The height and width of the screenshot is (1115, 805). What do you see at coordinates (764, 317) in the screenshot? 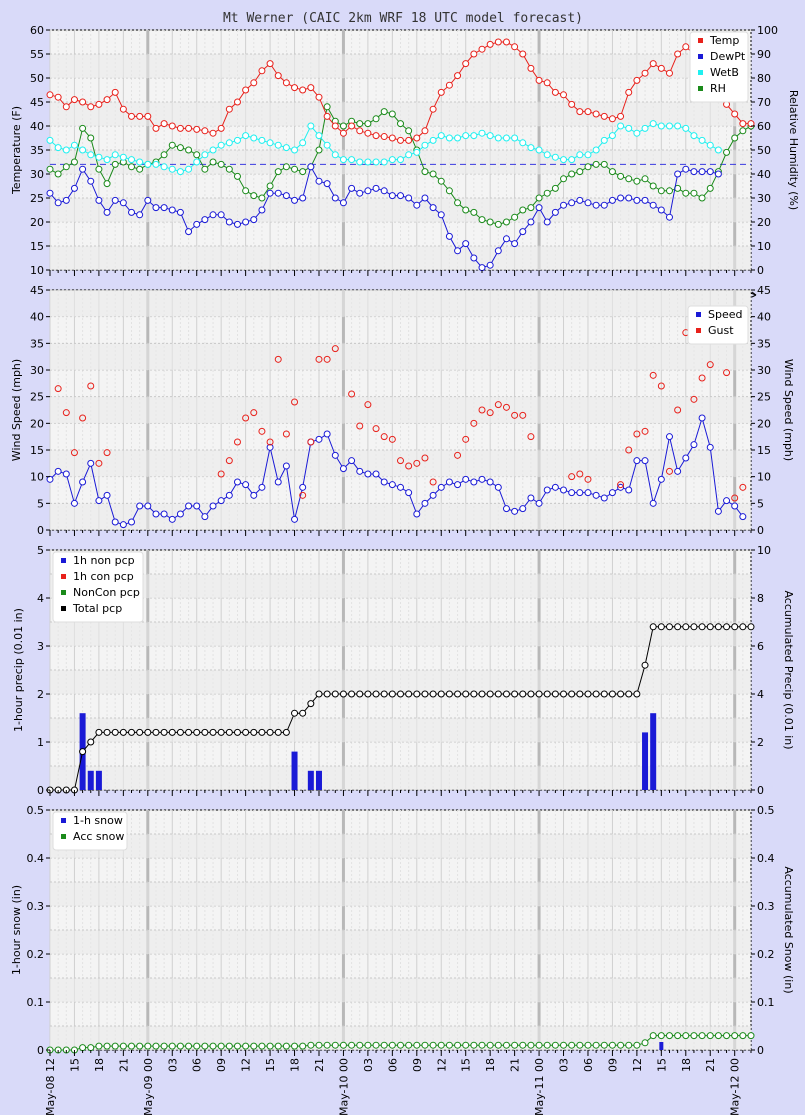
I see `wind-right-ytick-label: 40` at bounding box center [764, 317].